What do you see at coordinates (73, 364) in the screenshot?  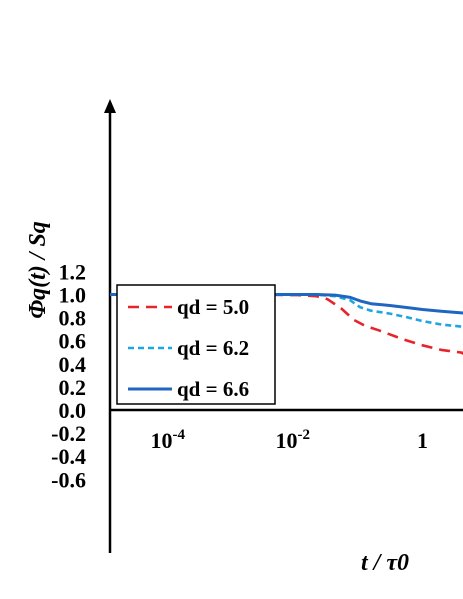 I see `y-tick-label: 0.4` at bounding box center [73, 364].